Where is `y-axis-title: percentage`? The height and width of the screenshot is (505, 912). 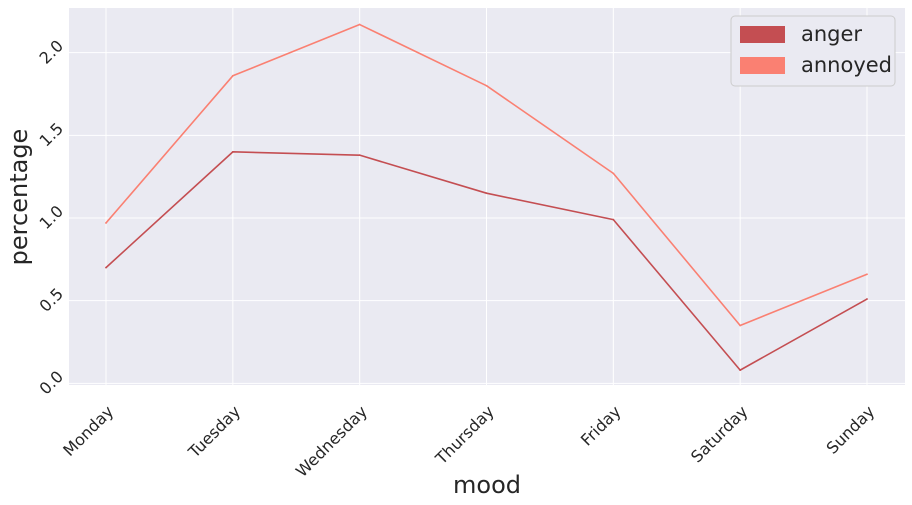 y-axis-title: percentage is located at coordinates (19, 197).